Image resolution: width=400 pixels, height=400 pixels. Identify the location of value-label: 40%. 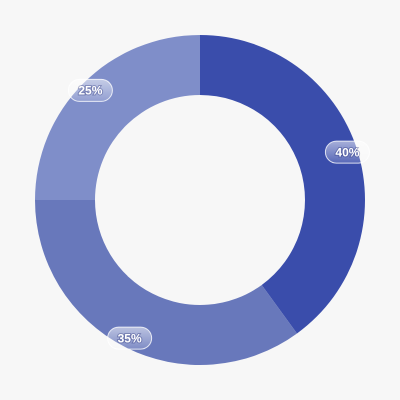
(347, 152).